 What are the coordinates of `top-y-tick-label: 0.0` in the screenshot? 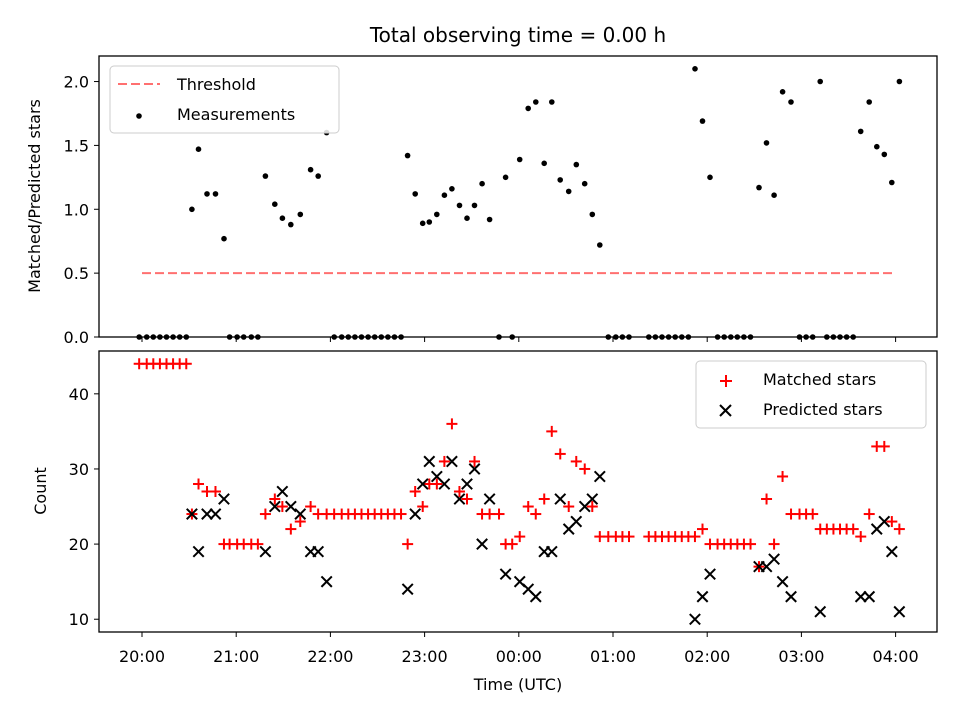 It's located at (76, 337).